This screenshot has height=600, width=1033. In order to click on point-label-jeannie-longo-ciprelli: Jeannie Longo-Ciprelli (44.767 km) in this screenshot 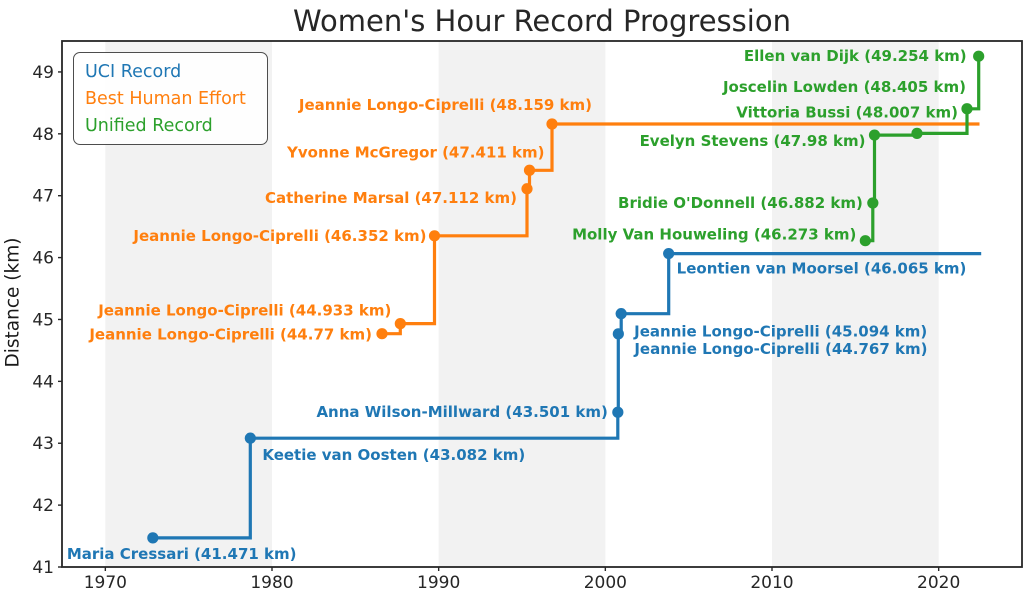, I will do `click(780, 349)`.